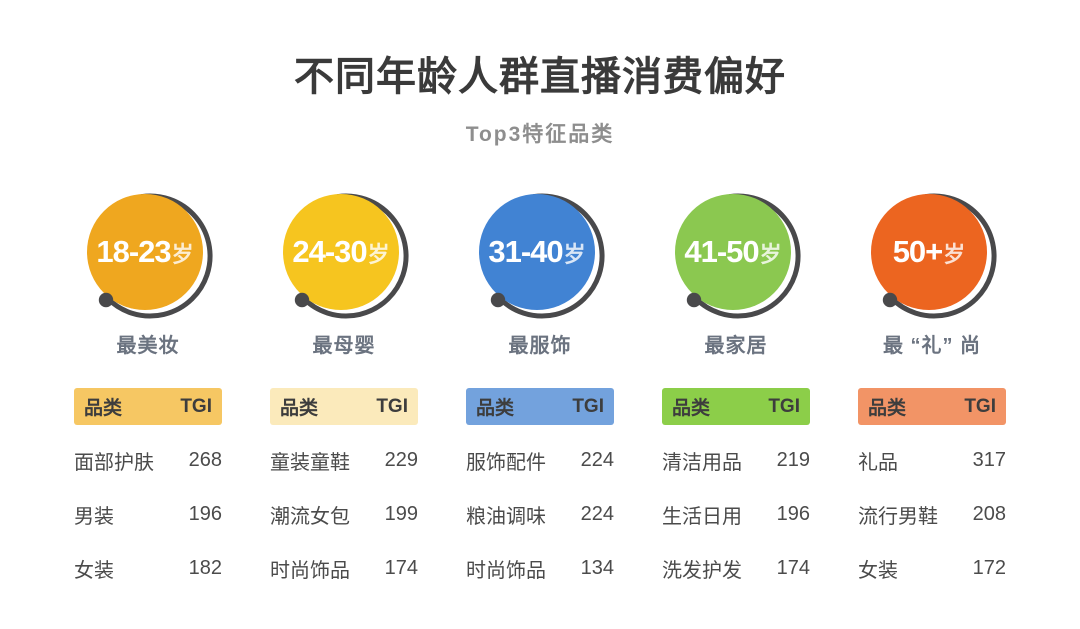 This screenshot has height=629, width=1080. I want to click on category-cell: 服饰配件, so click(506, 462).